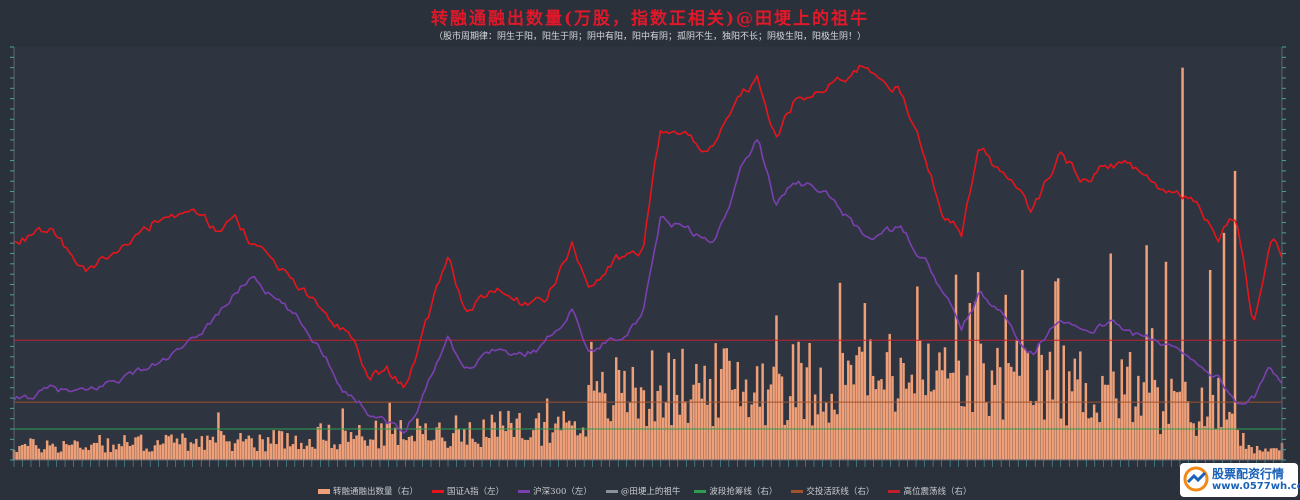  I want to click on legend-item: 沪深300（左）, so click(555, 491).